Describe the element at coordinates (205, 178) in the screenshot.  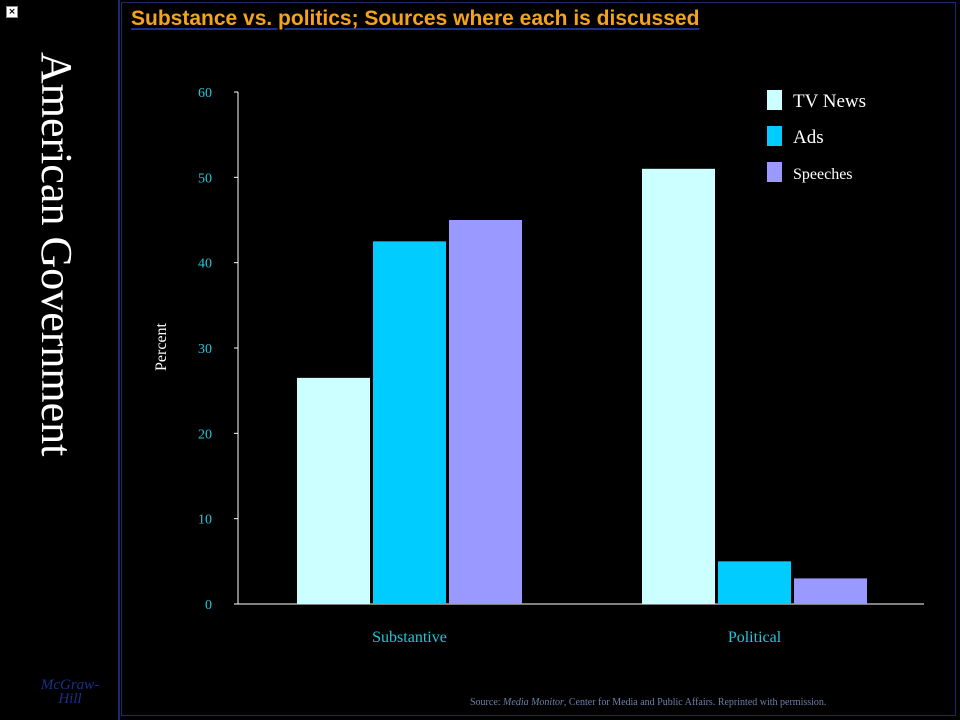
I see `y-tick-label: 50` at that location.